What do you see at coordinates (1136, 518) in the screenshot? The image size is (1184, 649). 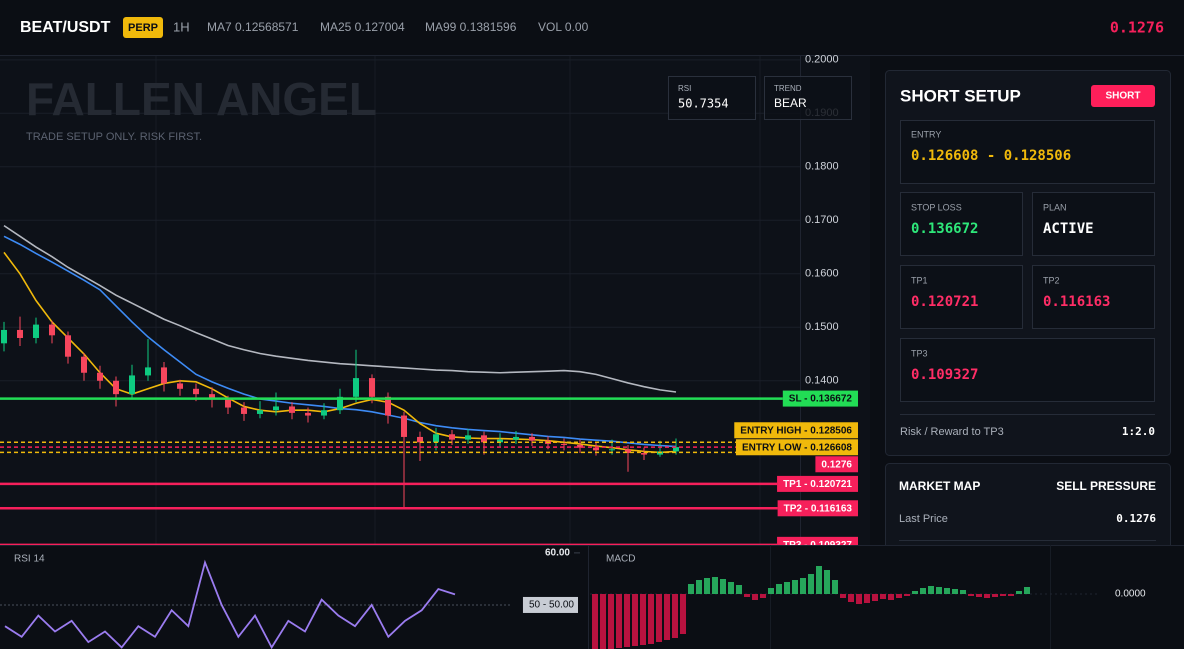 I see `market-row-value: 0.1276` at bounding box center [1136, 518].